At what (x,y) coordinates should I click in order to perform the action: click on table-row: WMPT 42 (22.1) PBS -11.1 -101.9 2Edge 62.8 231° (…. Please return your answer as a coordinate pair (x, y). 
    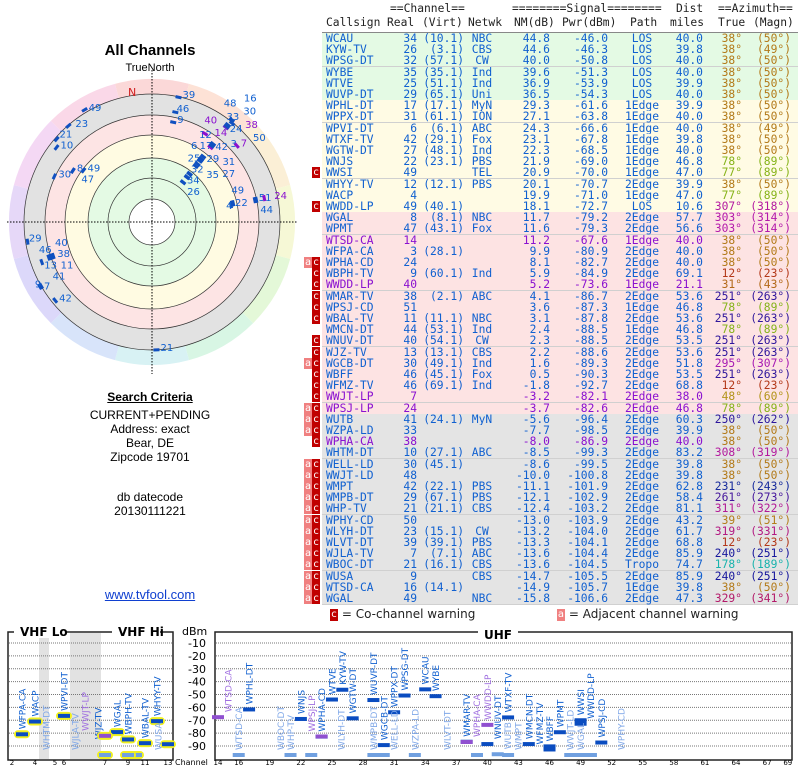
    Looking at the image, I should click on (560, 487).